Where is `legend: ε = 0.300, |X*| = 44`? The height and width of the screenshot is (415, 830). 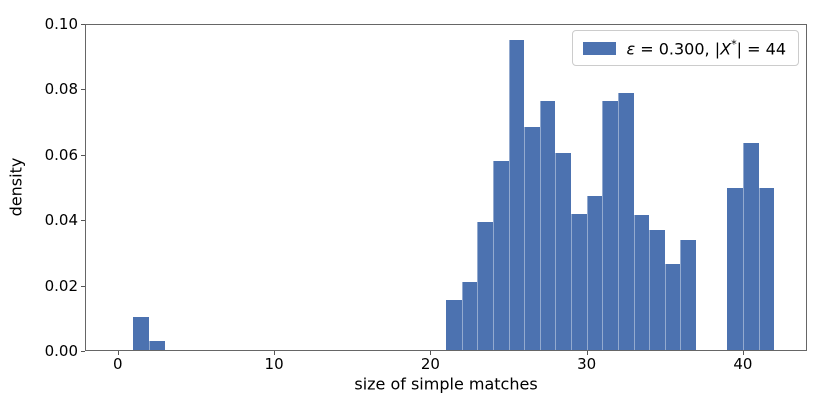 legend: ε = 0.300, |X*| = 44 is located at coordinates (685, 48).